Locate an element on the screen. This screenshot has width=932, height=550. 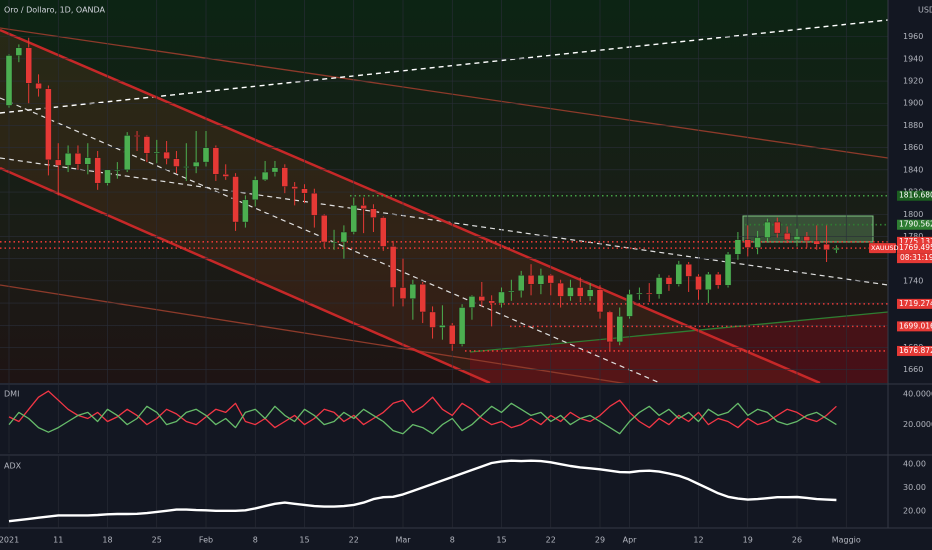
x-tick-label: Mar is located at coordinates (403, 540).